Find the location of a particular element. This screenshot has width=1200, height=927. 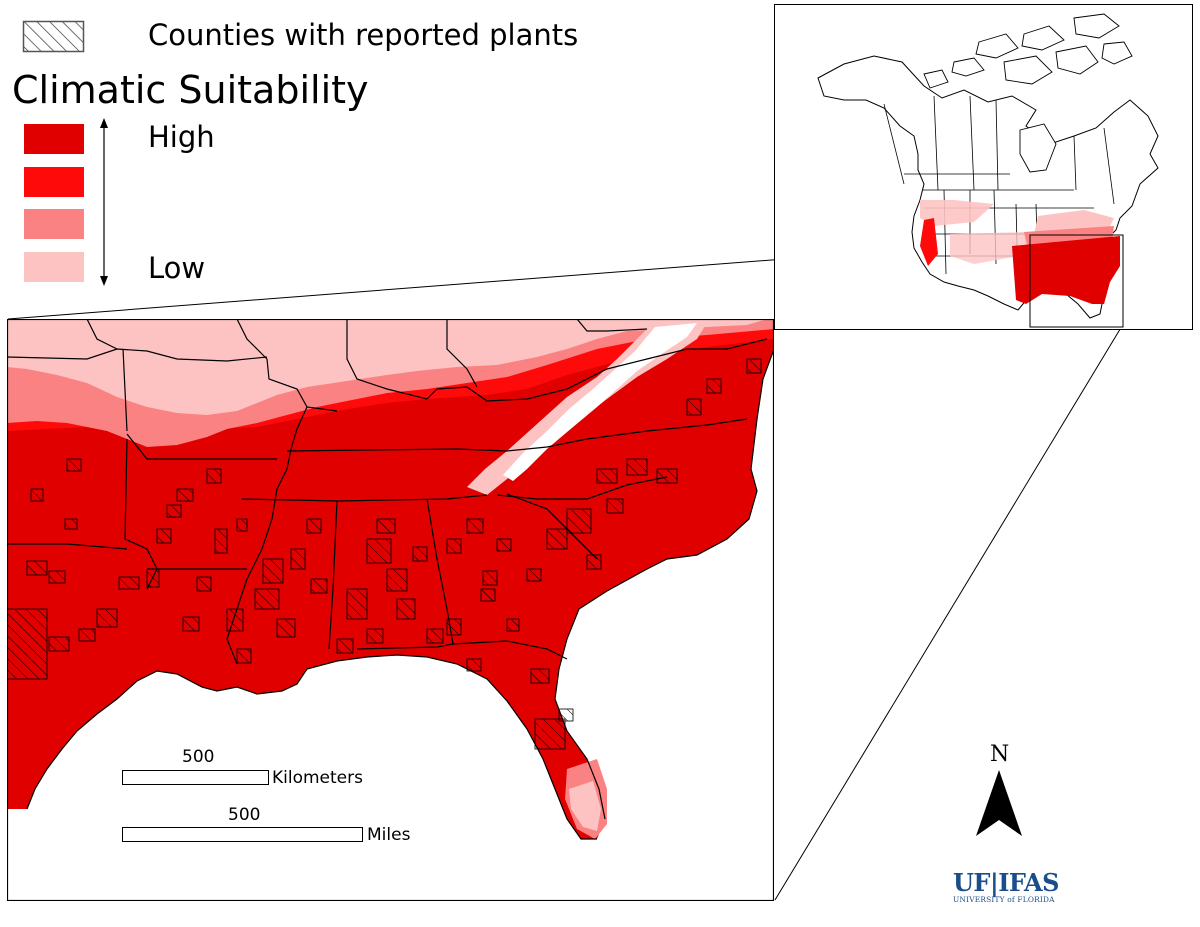

legend-swatch-medium-low is located at coordinates (54, 224).